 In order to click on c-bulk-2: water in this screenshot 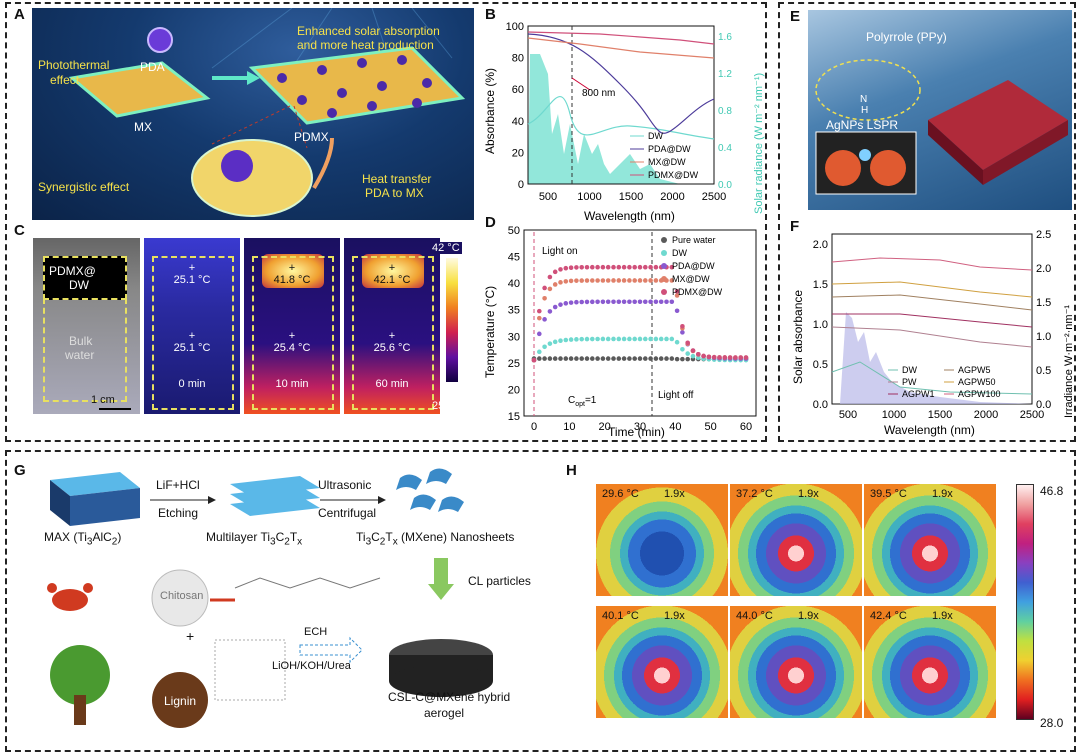, I will do `click(80, 355)`.